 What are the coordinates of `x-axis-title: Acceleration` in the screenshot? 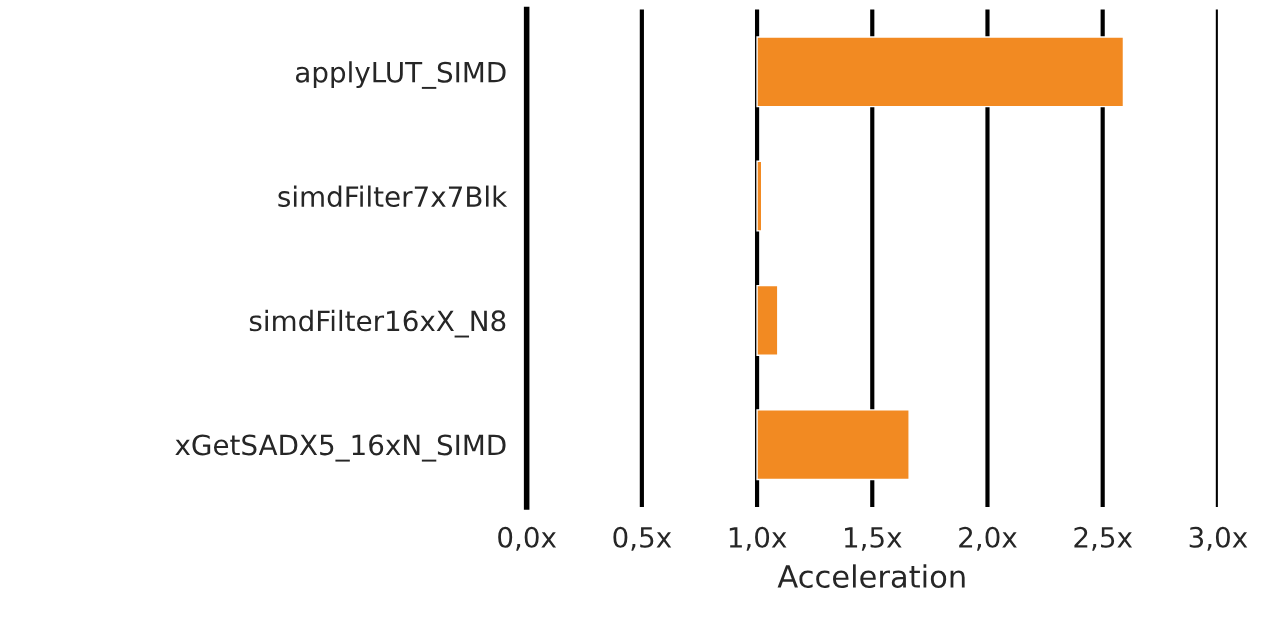 It's located at (871, 576).